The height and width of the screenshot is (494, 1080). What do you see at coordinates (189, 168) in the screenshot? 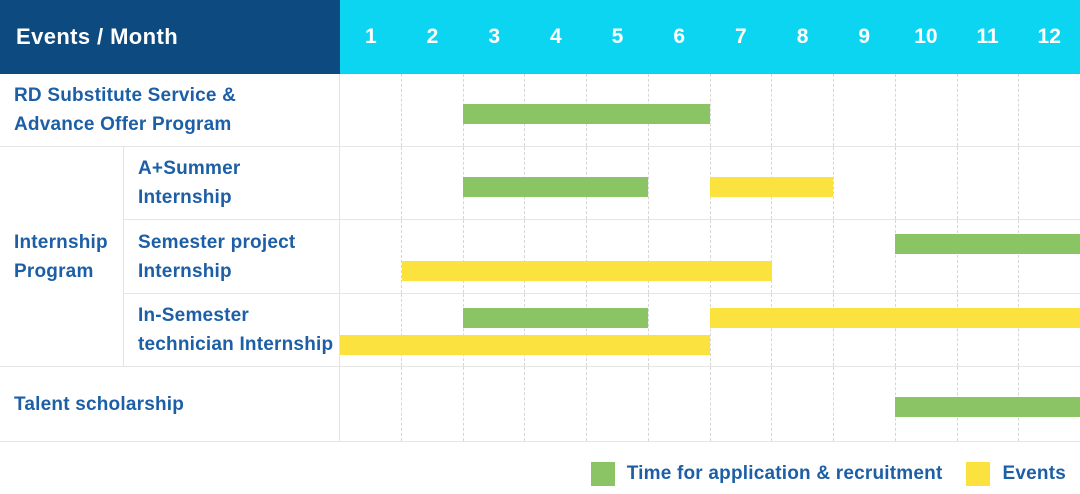
I see `row-label-line: A+Summer` at bounding box center [189, 168].